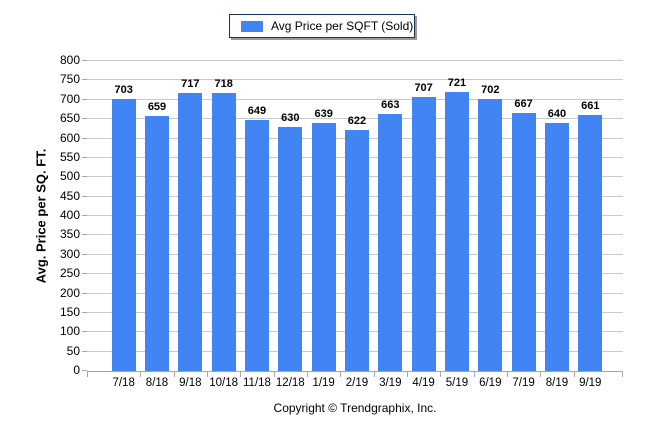  What do you see at coordinates (323, 383) in the screenshot?
I see `x-axis-tick-label: 1/19` at bounding box center [323, 383].